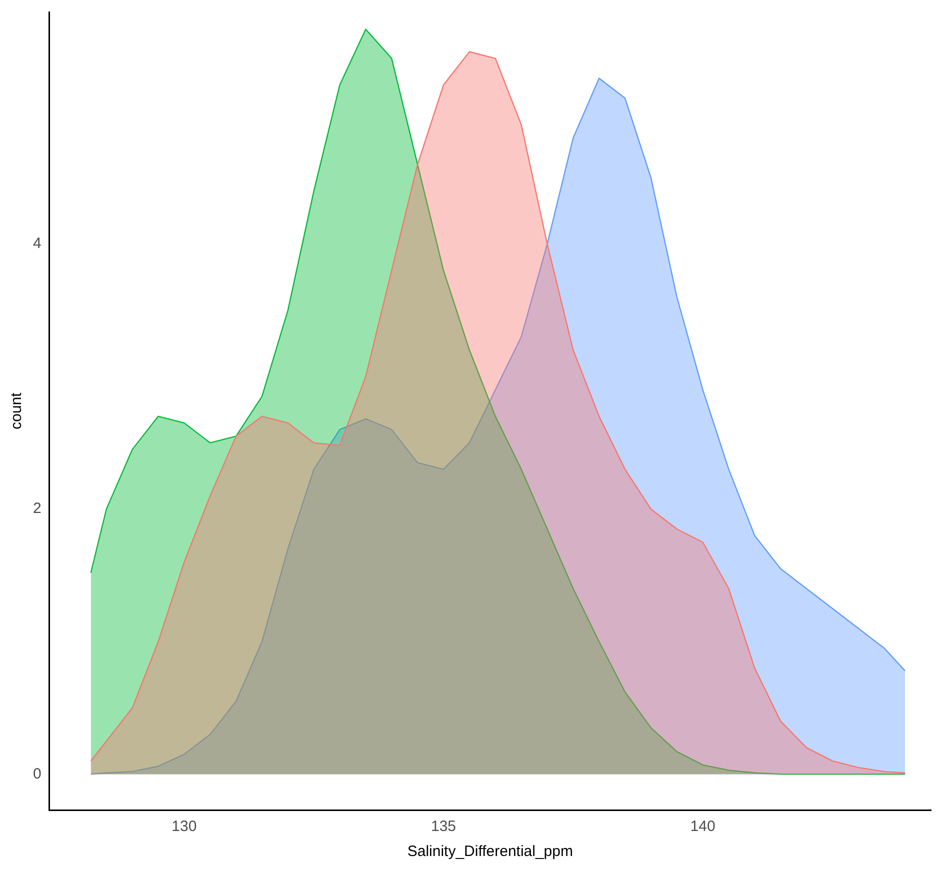 This screenshot has width=939, height=869. I want to click on y-tick-label: 4, so click(37, 243).